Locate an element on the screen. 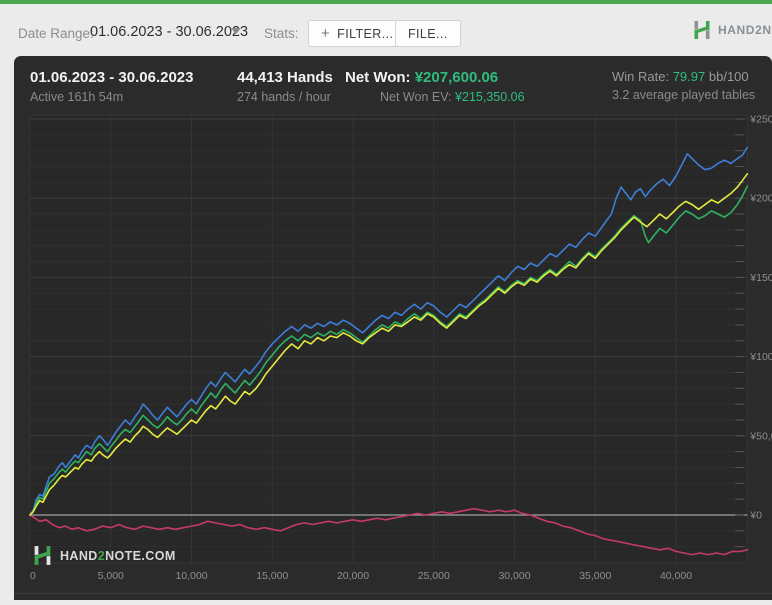 This screenshot has width=772, height=605. x-axis-label: 35,000 is located at coordinates (595, 576).